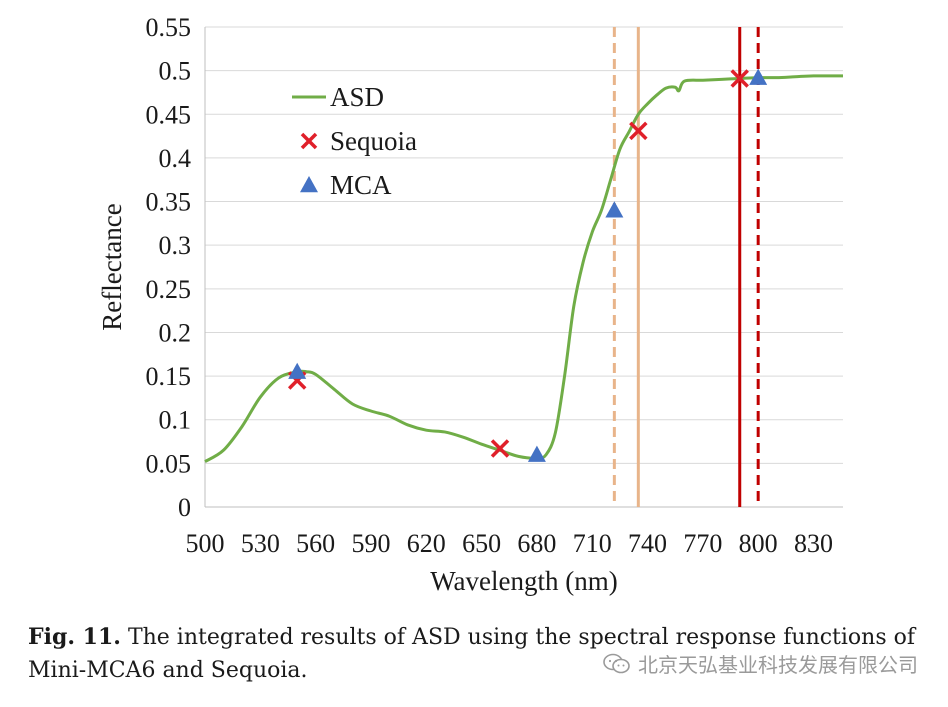 The image size is (948, 707). What do you see at coordinates (309, 184) in the screenshot?
I see `legend-swatch-mca` at bounding box center [309, 184].